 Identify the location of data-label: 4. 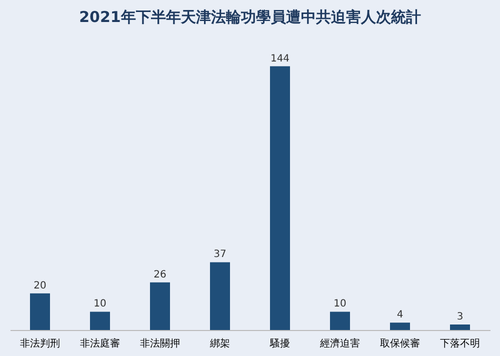
(400, 315).